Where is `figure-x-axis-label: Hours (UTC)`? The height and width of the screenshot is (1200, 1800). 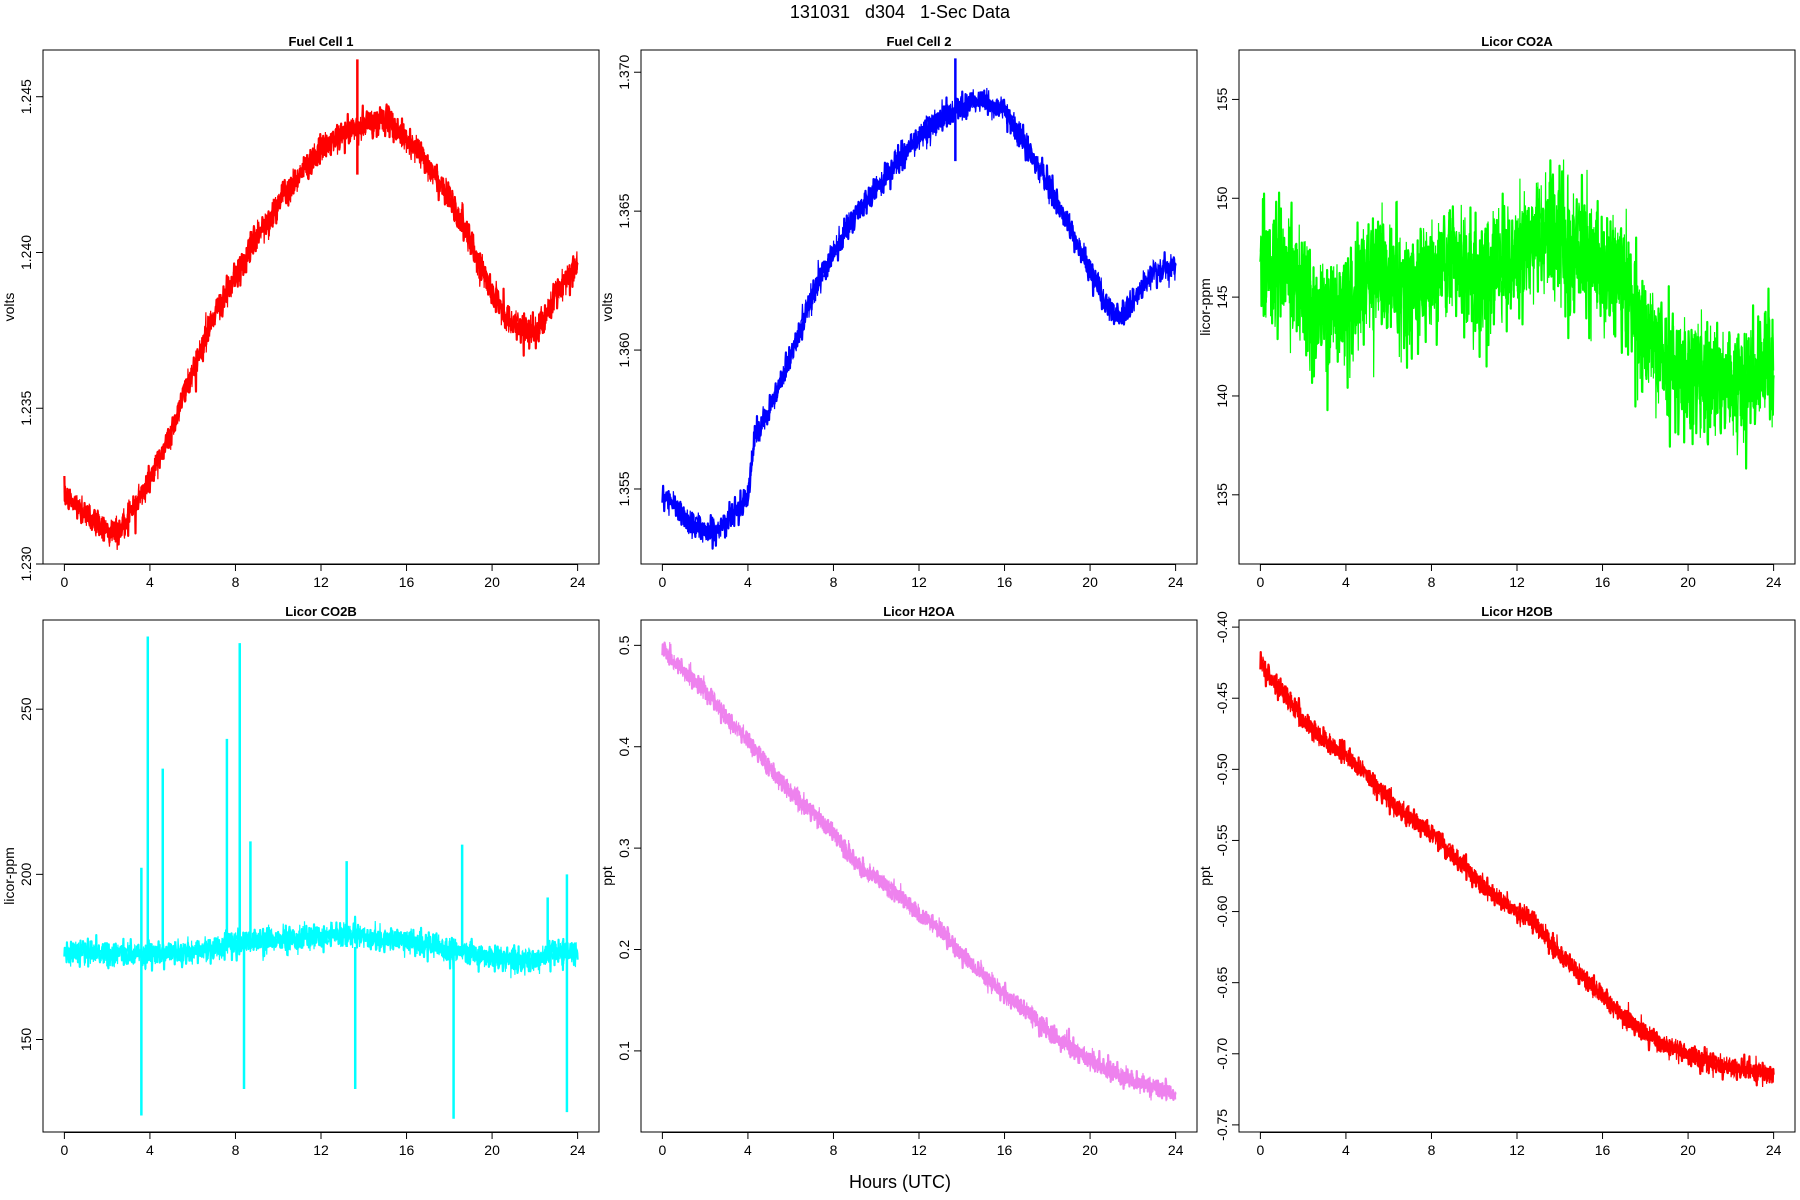
figure-x-axis-label: Hours (UTC) is located at coordinates (900, 1182).